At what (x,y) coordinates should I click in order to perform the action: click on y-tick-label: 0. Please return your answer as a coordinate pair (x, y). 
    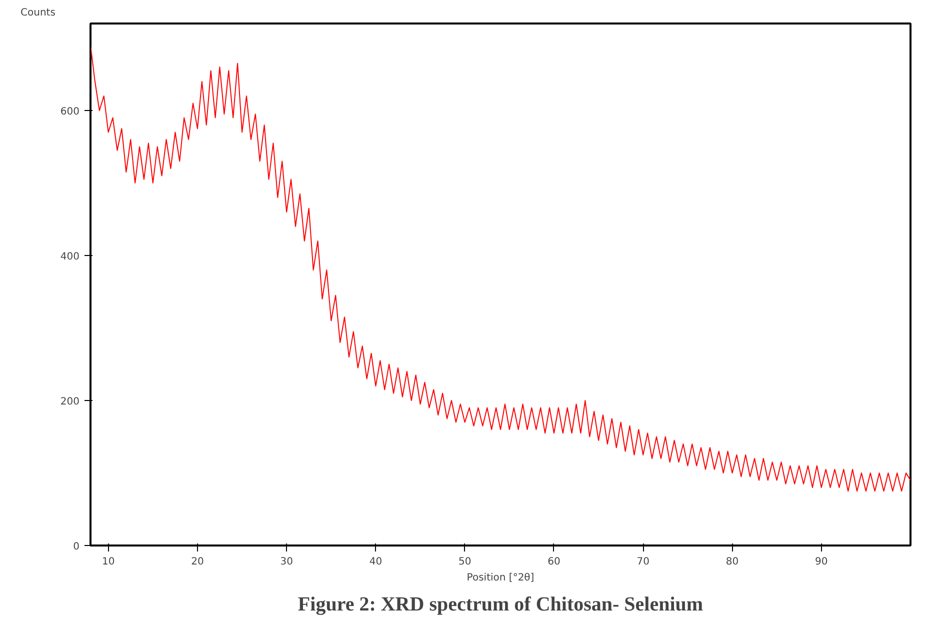
    Looking at the image, I should click on (76, 547).